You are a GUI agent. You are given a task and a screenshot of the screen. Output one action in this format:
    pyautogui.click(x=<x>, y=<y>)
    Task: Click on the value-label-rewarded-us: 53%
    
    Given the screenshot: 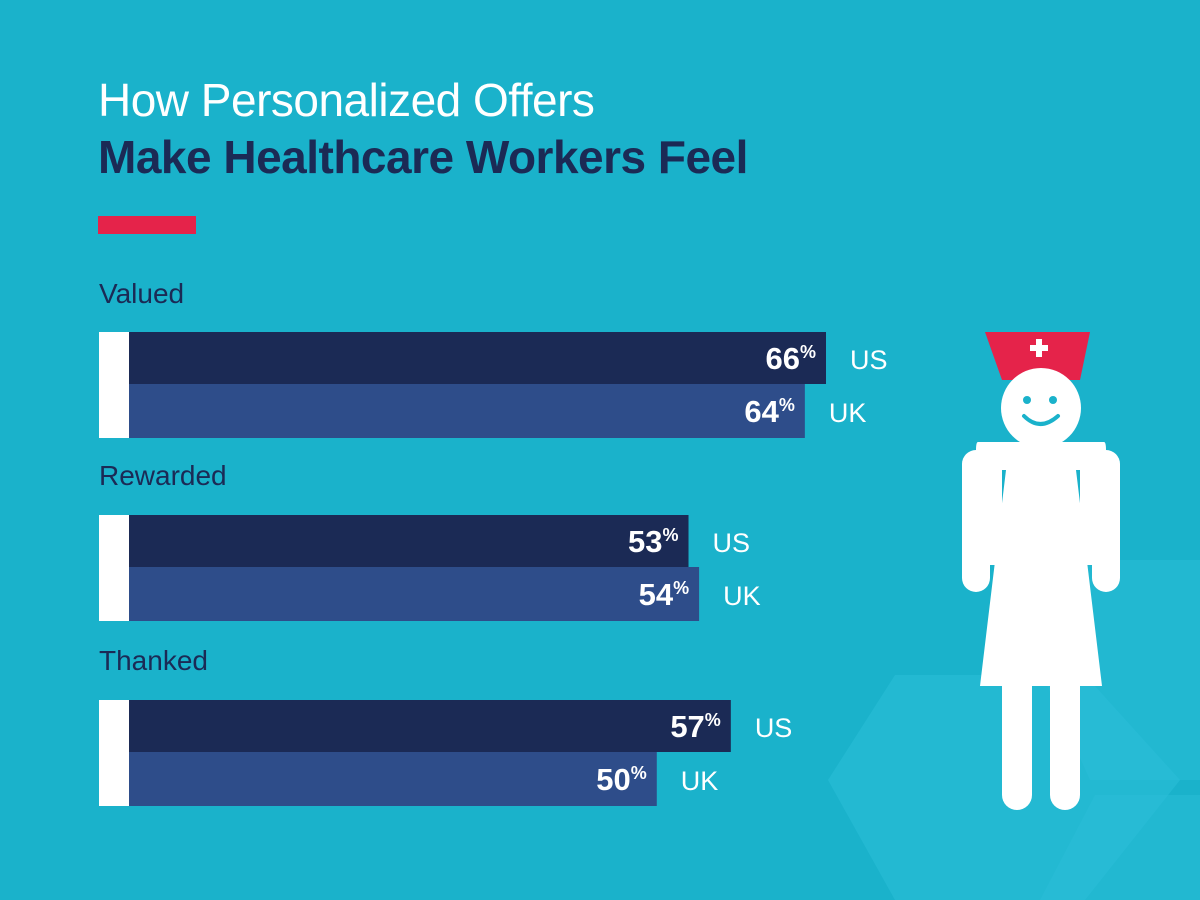 What is the action you would take?
    pyautogui.click(x=653, y=541)
    